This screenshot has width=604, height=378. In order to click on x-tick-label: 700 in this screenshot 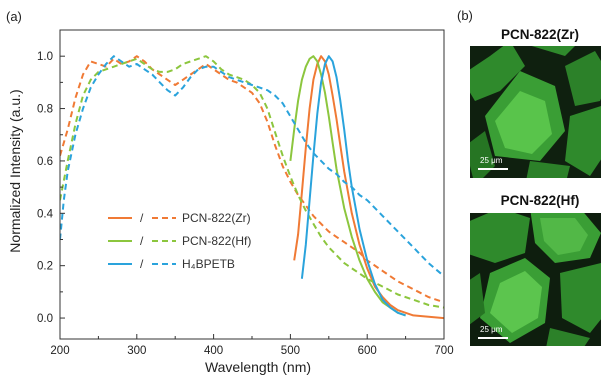, I will do `click(443, 351)`.